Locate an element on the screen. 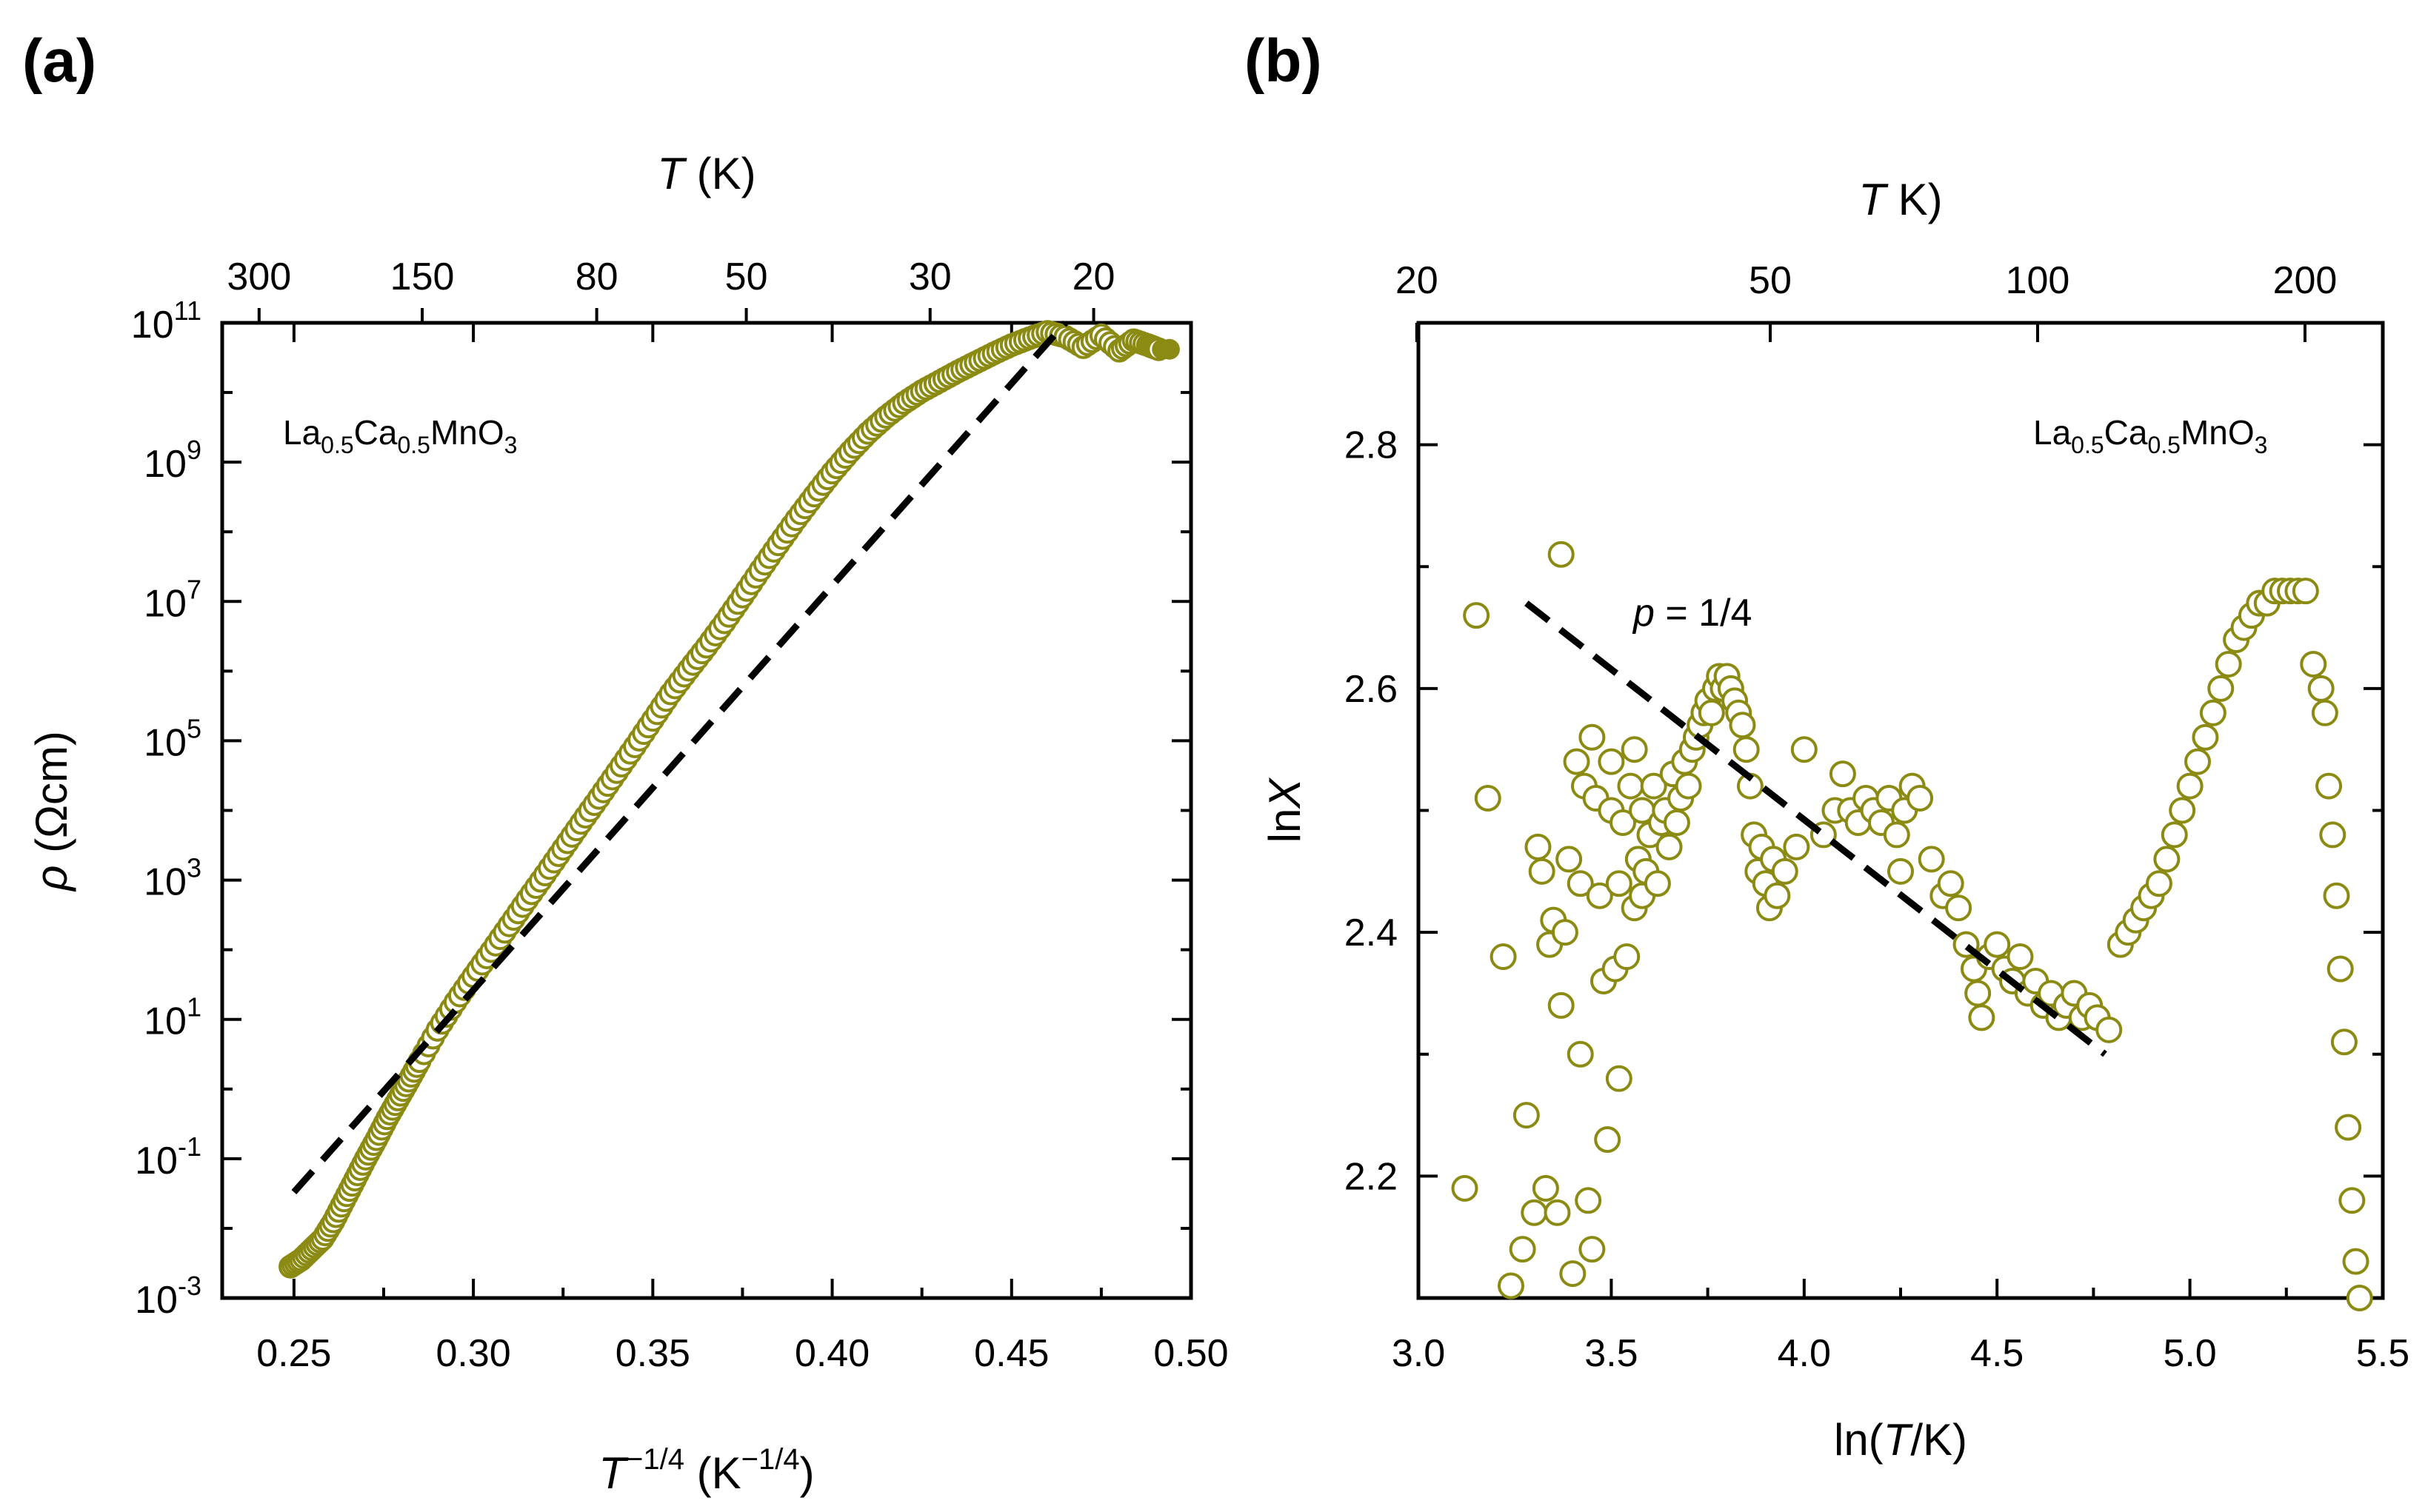  chart-a-xtick-label: 0.45 is located at coordinates (1012, 1353).